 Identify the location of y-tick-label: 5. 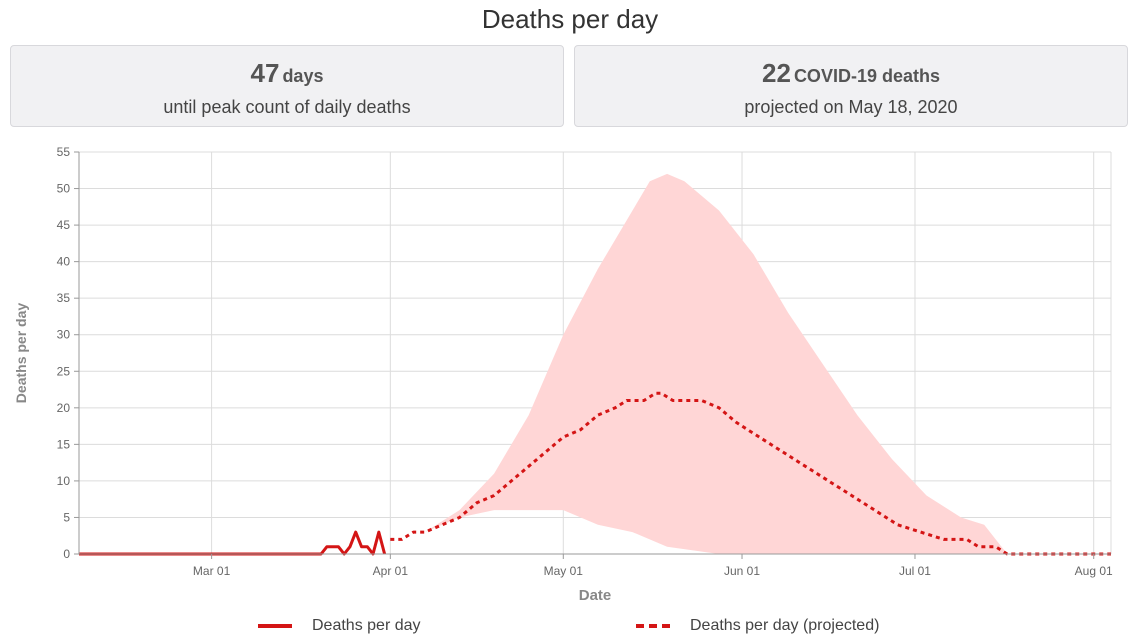
(66, 517).